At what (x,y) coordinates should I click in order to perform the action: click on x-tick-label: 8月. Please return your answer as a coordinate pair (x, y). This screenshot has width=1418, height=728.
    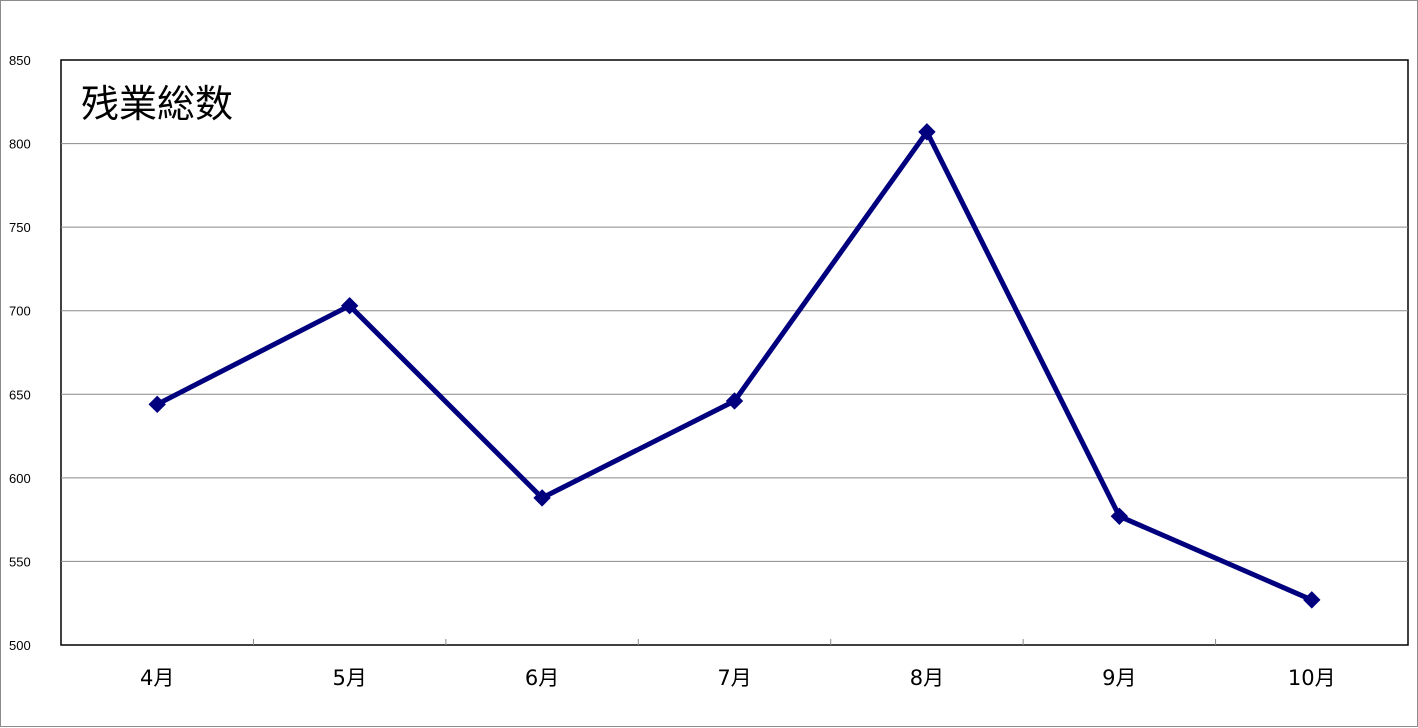
    Looking at the image, I should click on (927, 678).